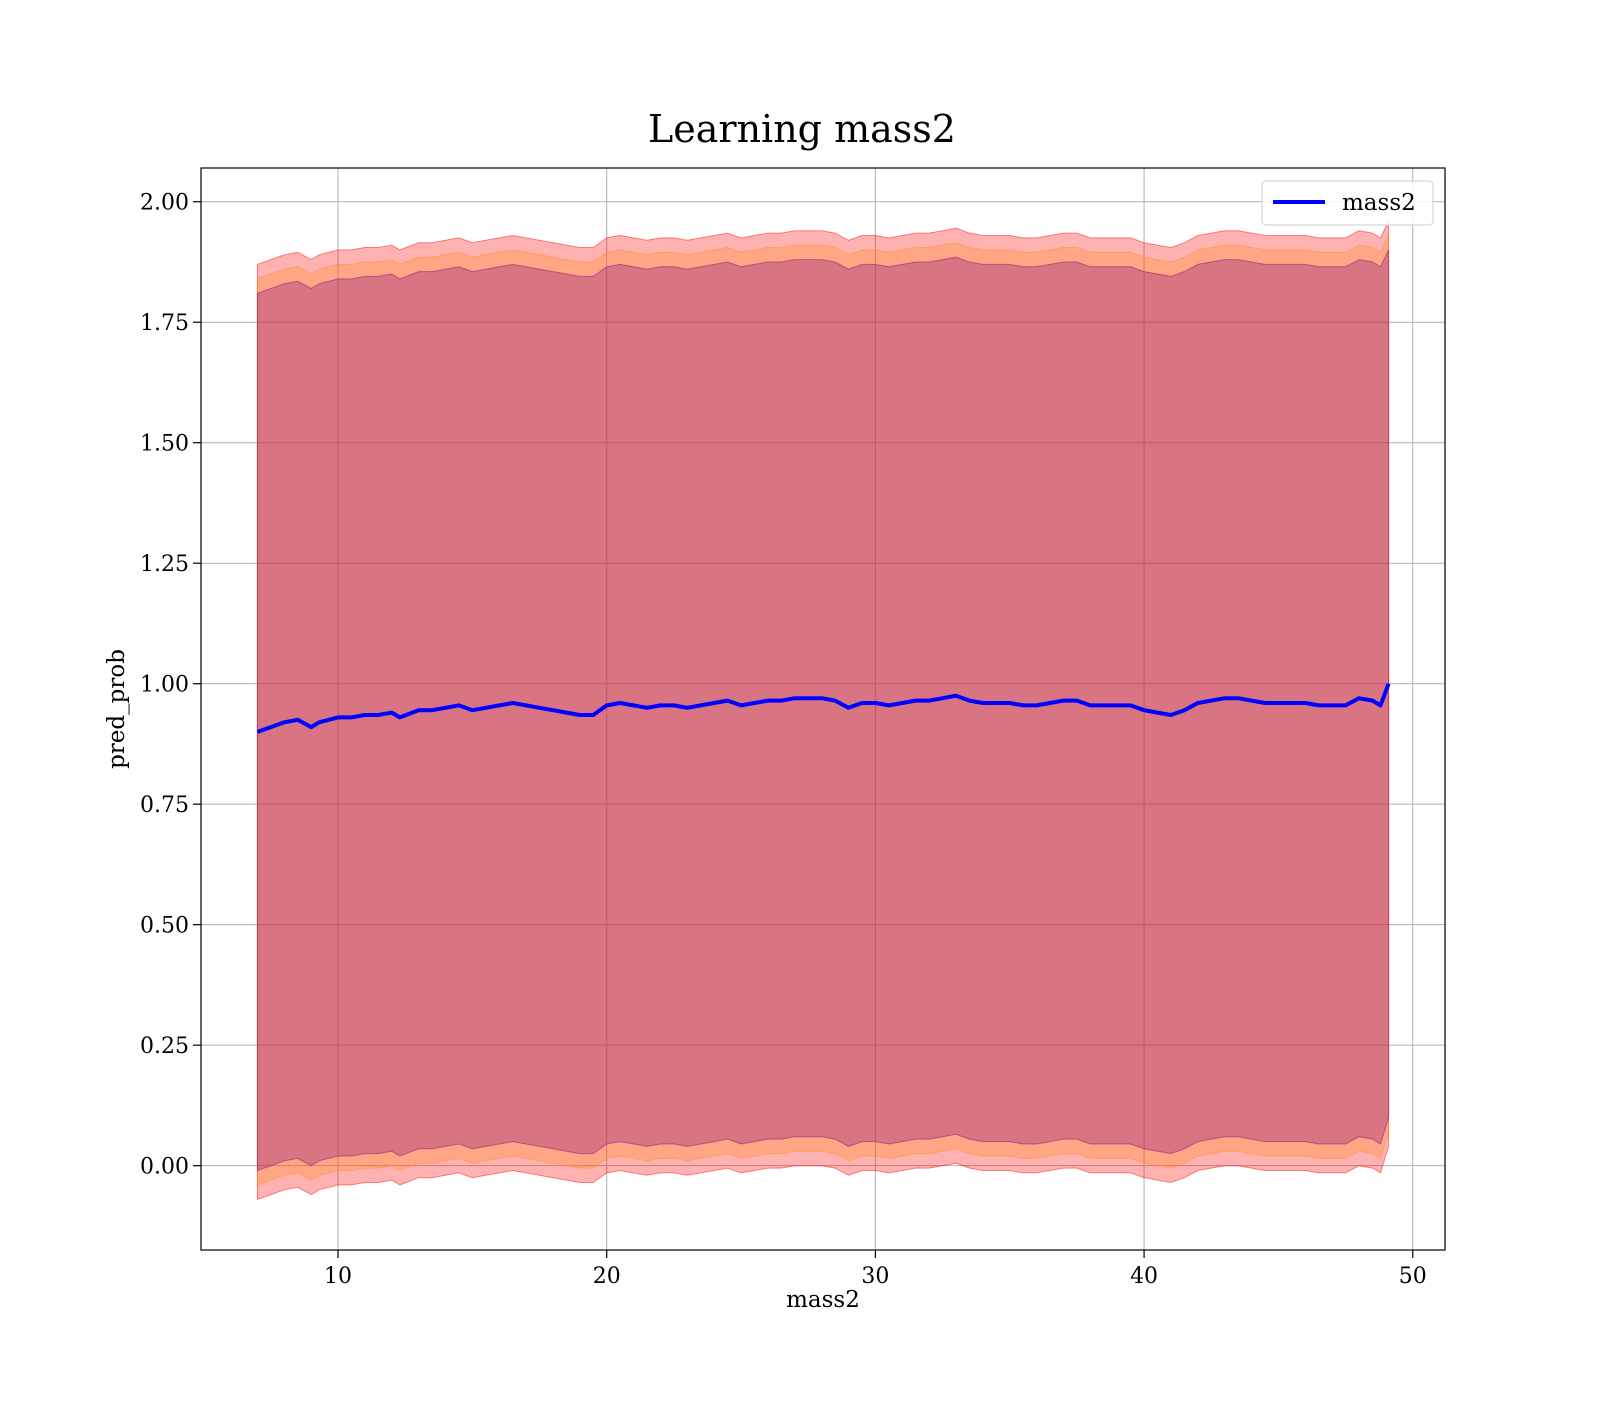 Image resolution: width=1600 pixels, height=1405 pixels. Describe the element at coordinates (1379, 203) in the screenshot. I see `legend-label: mass2` at that location.